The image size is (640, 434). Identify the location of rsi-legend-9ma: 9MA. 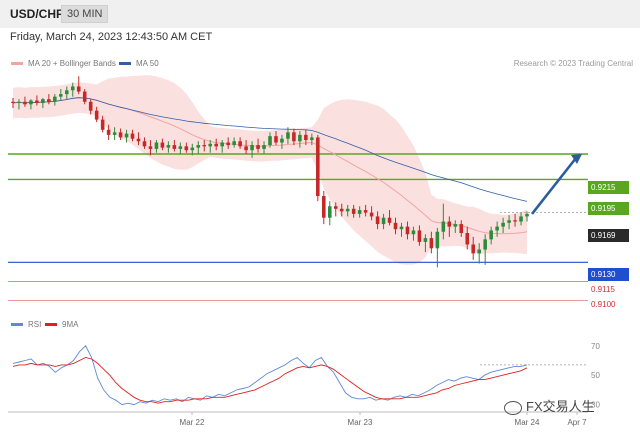
(61, 324).